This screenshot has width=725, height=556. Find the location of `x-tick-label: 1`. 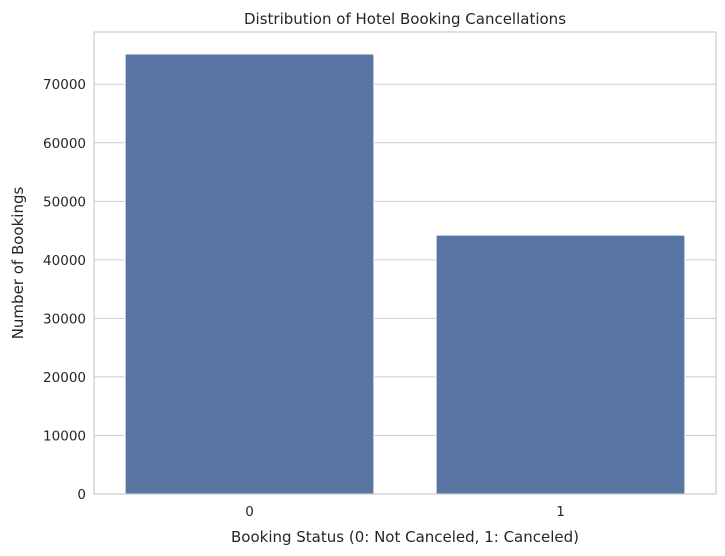

x-tick-label: 1 is located at coordinates (560, 512).